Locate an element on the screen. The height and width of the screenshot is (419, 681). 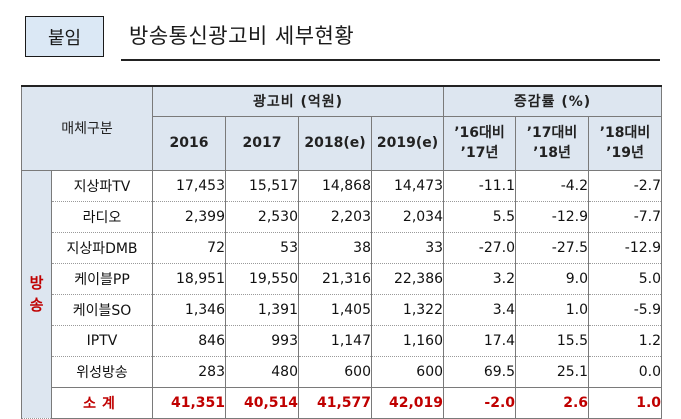
change-cell: 69.5 is located at coordinates (480, 371).